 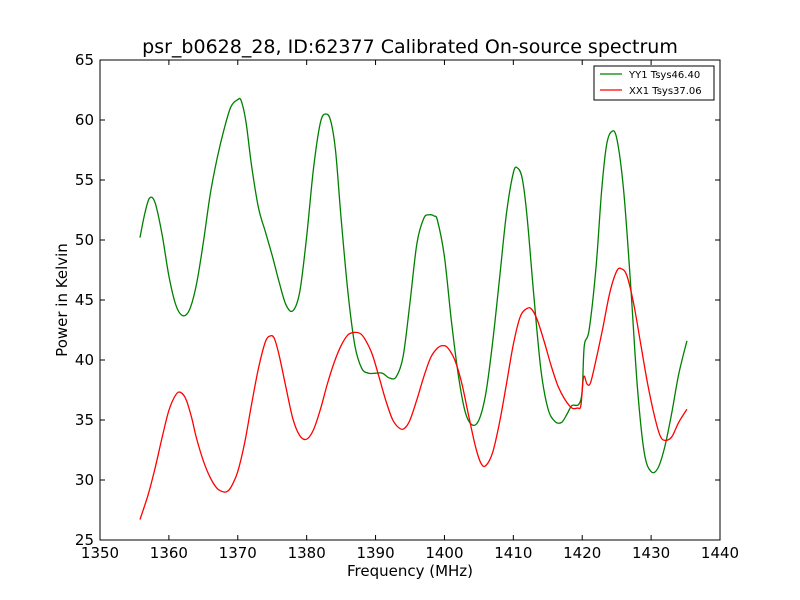 I want to click on legend: YY1 Tsys46.40 XX1 Tsys37.06, so click(x=654, y=83).